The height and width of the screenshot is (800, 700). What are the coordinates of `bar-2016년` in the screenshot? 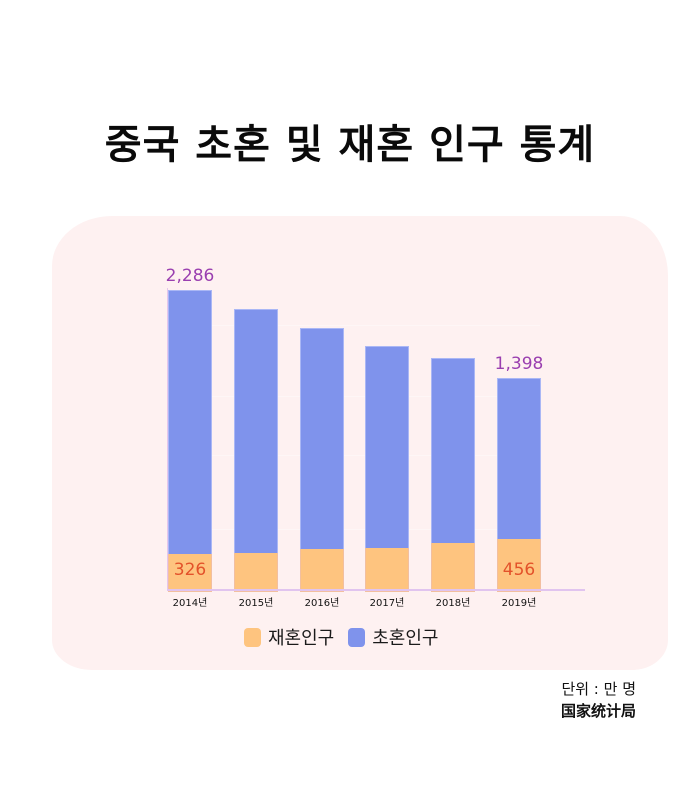 It's located at (322, 459).